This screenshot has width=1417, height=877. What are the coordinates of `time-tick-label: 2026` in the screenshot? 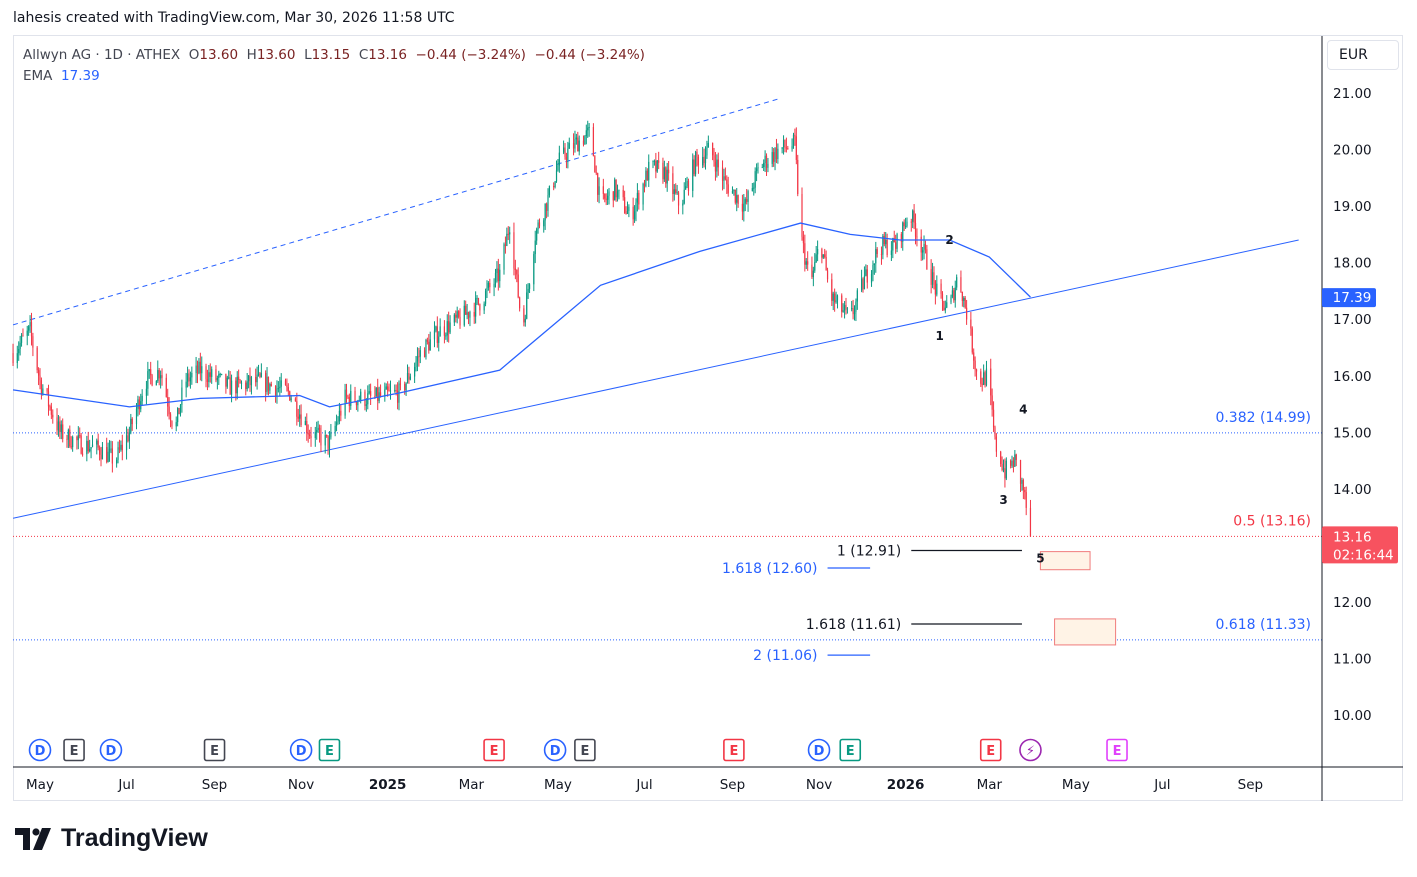 It's located at (906, 785).